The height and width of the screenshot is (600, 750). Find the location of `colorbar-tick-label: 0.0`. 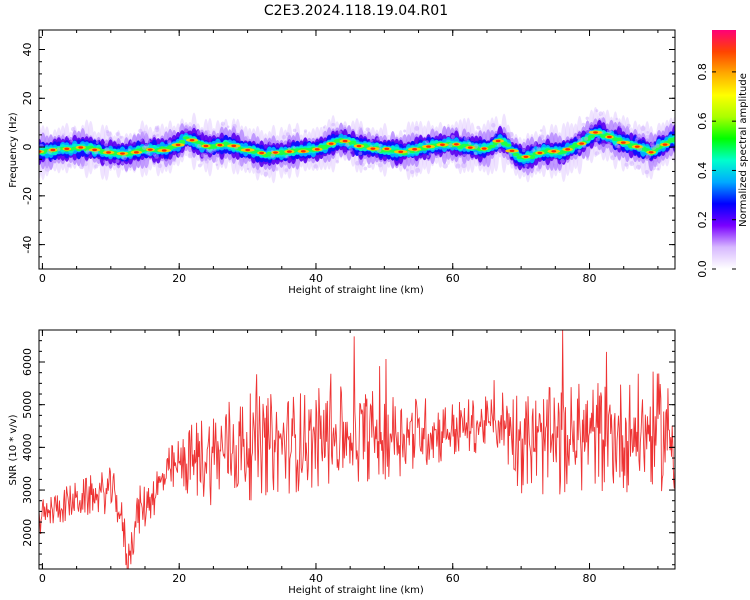

colorbar-tick-label: 0.0 is located at coordinates (702, 269).